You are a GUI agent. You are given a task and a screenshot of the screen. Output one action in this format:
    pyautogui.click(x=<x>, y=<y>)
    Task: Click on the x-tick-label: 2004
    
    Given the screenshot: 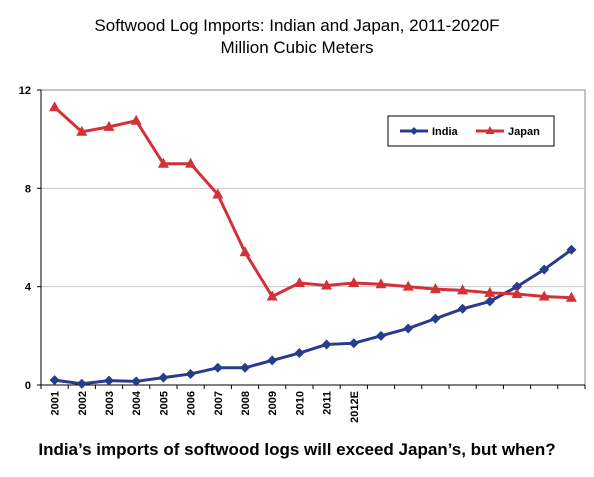 What is the action you would take?
    pyautogui.click(x=137, y=402)
    